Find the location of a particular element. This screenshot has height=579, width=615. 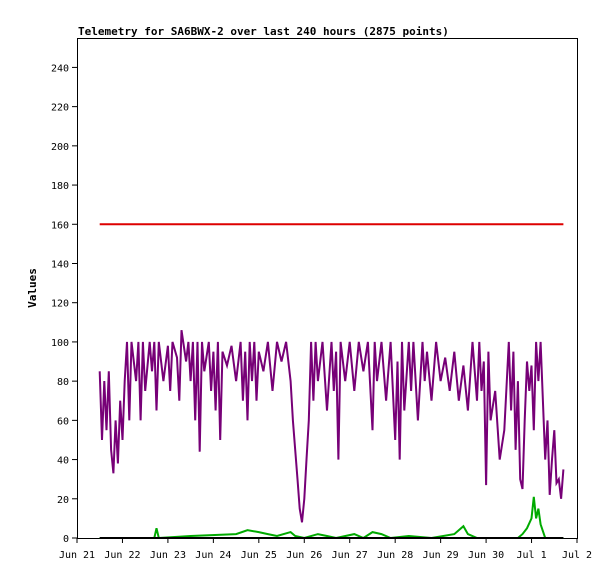

x-tick-label: Jun 25 is located at coordinates (259, 555).